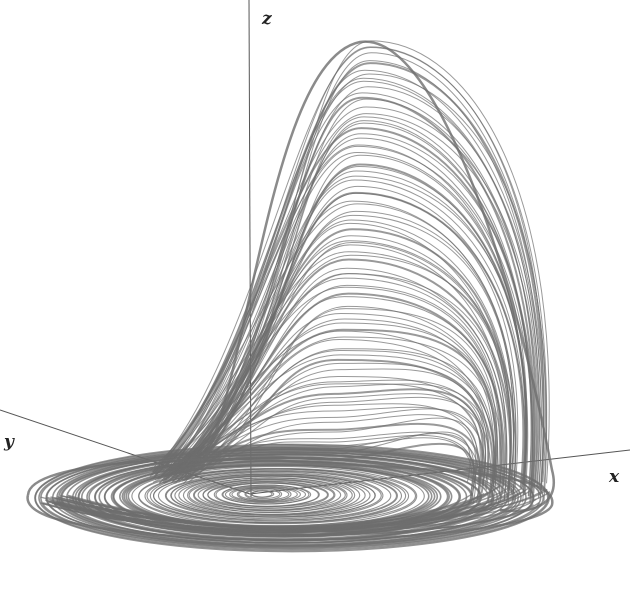 The width and height of the screenshot is (630, 599). I want to click on base-envelope, so click(290, 500).